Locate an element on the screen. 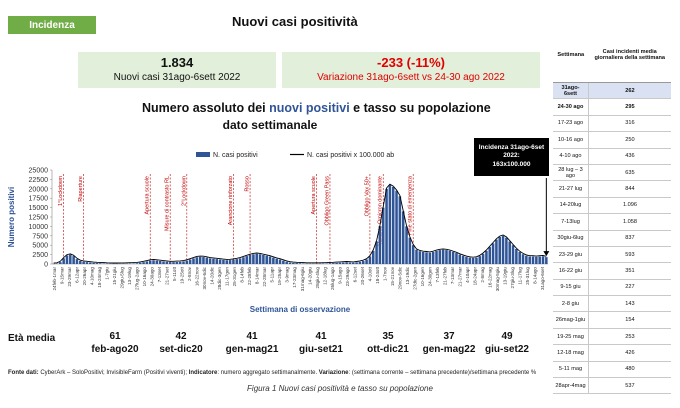 This screenshot has height=408, width=680. event-marker-label: Riaperture is located at coordinates (81, 189).